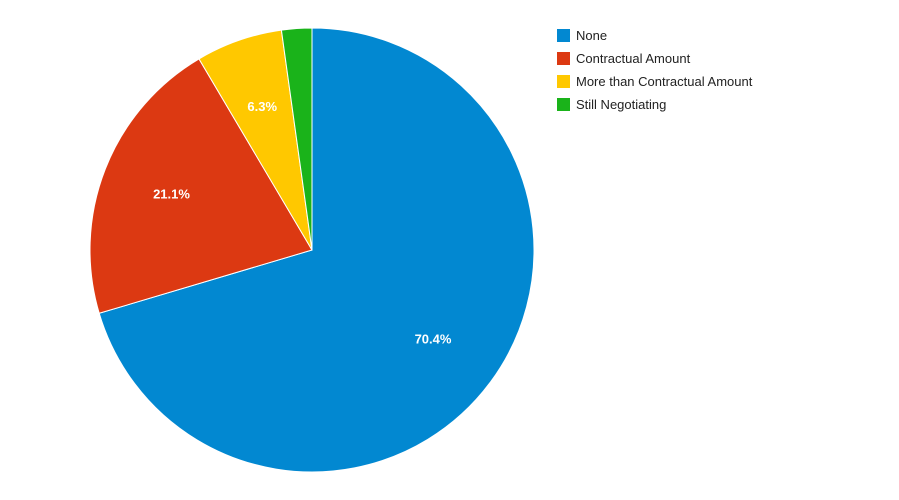 Image resolution: width=899 pixels, height=500 pixels. What do you see at coordinates (633, 58) in the screenshot?
I see `legend-label: Contractual Amount` at bounding box center [633, 58].